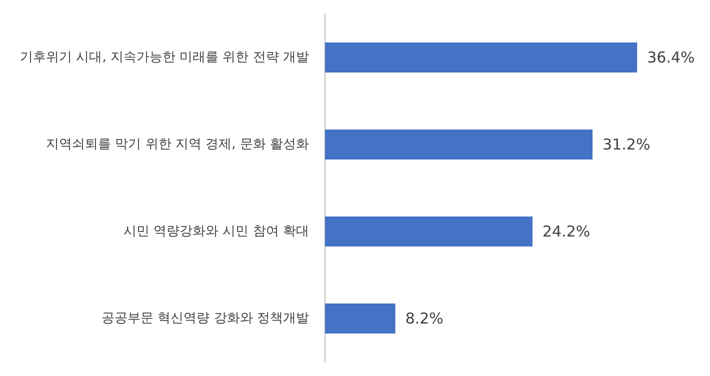  I want to click on data-label: 31.2%, so click(626, 145).